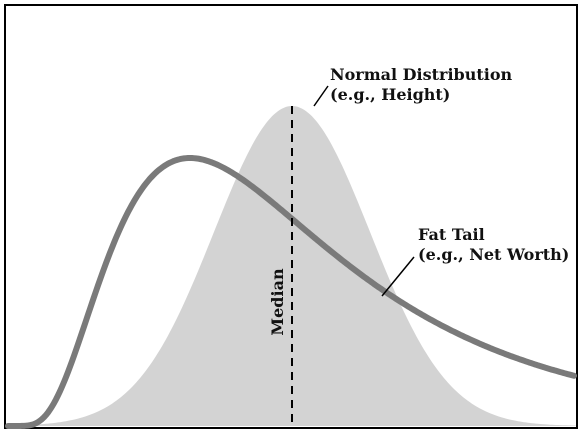 The height and width of the screenshot is (435, 579). Describe the element at coordinates (390, 94) in the screenshot. I see `normal-distribution-sublabel: (e.g., Height)` at that location.